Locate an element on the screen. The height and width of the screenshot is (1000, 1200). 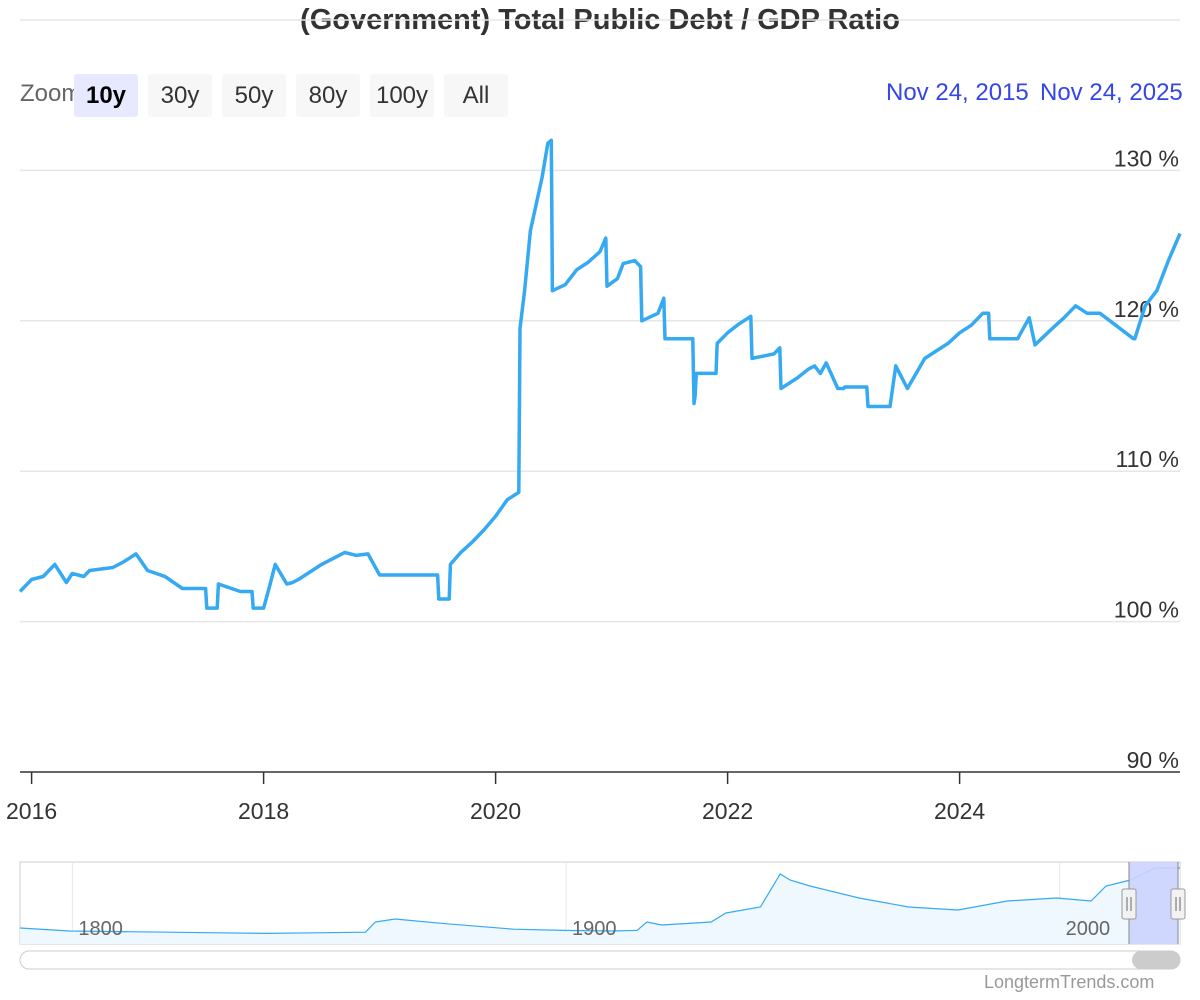
scrollbar-thumb is located at coordinates (1156, 960).